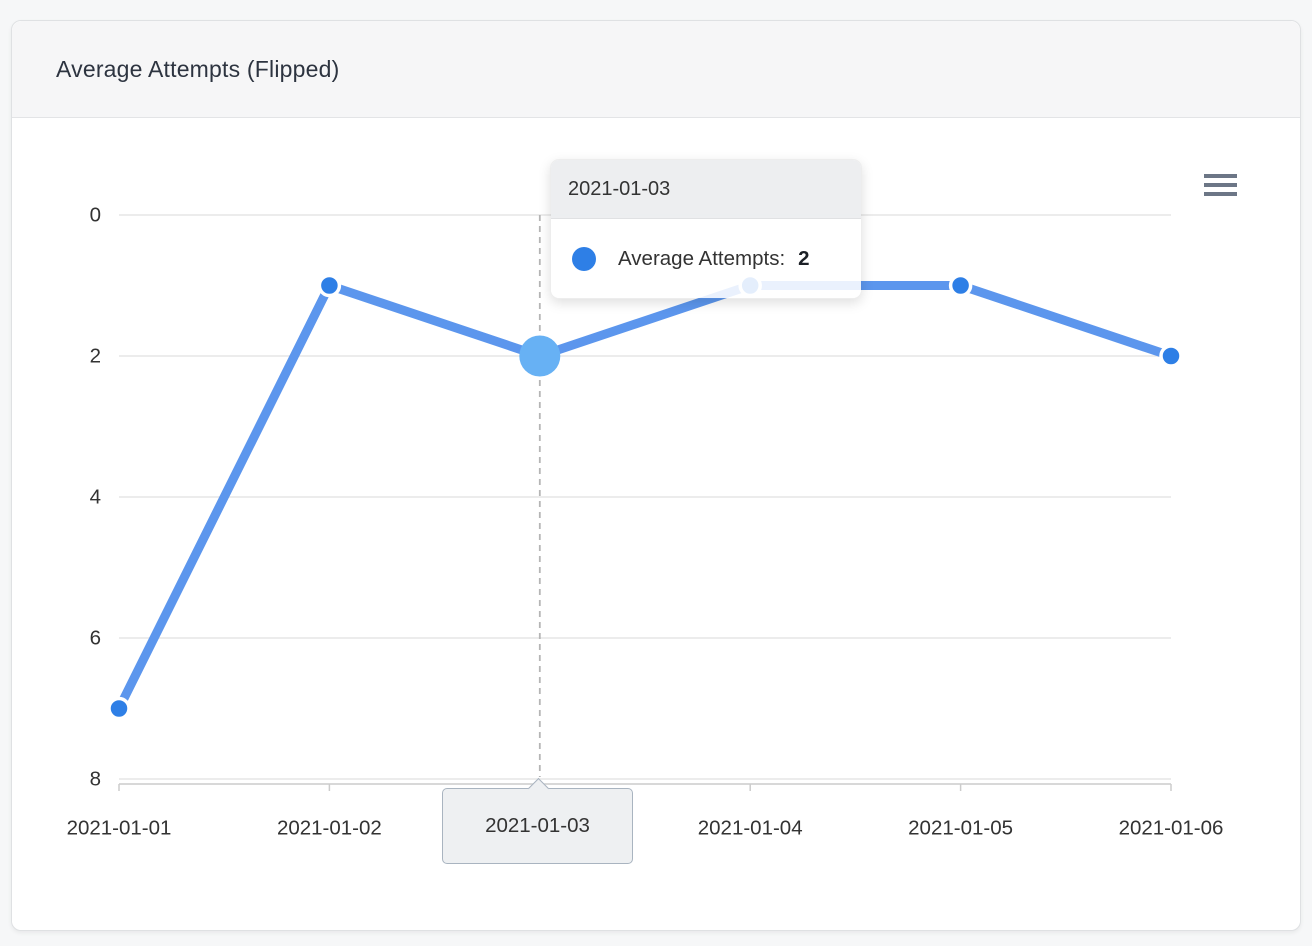  What do you see at coordinates (119, 828) in the screenshot?
I see `x-axis-tick-label: 2021-01-01` at bounding box center [119, 828].